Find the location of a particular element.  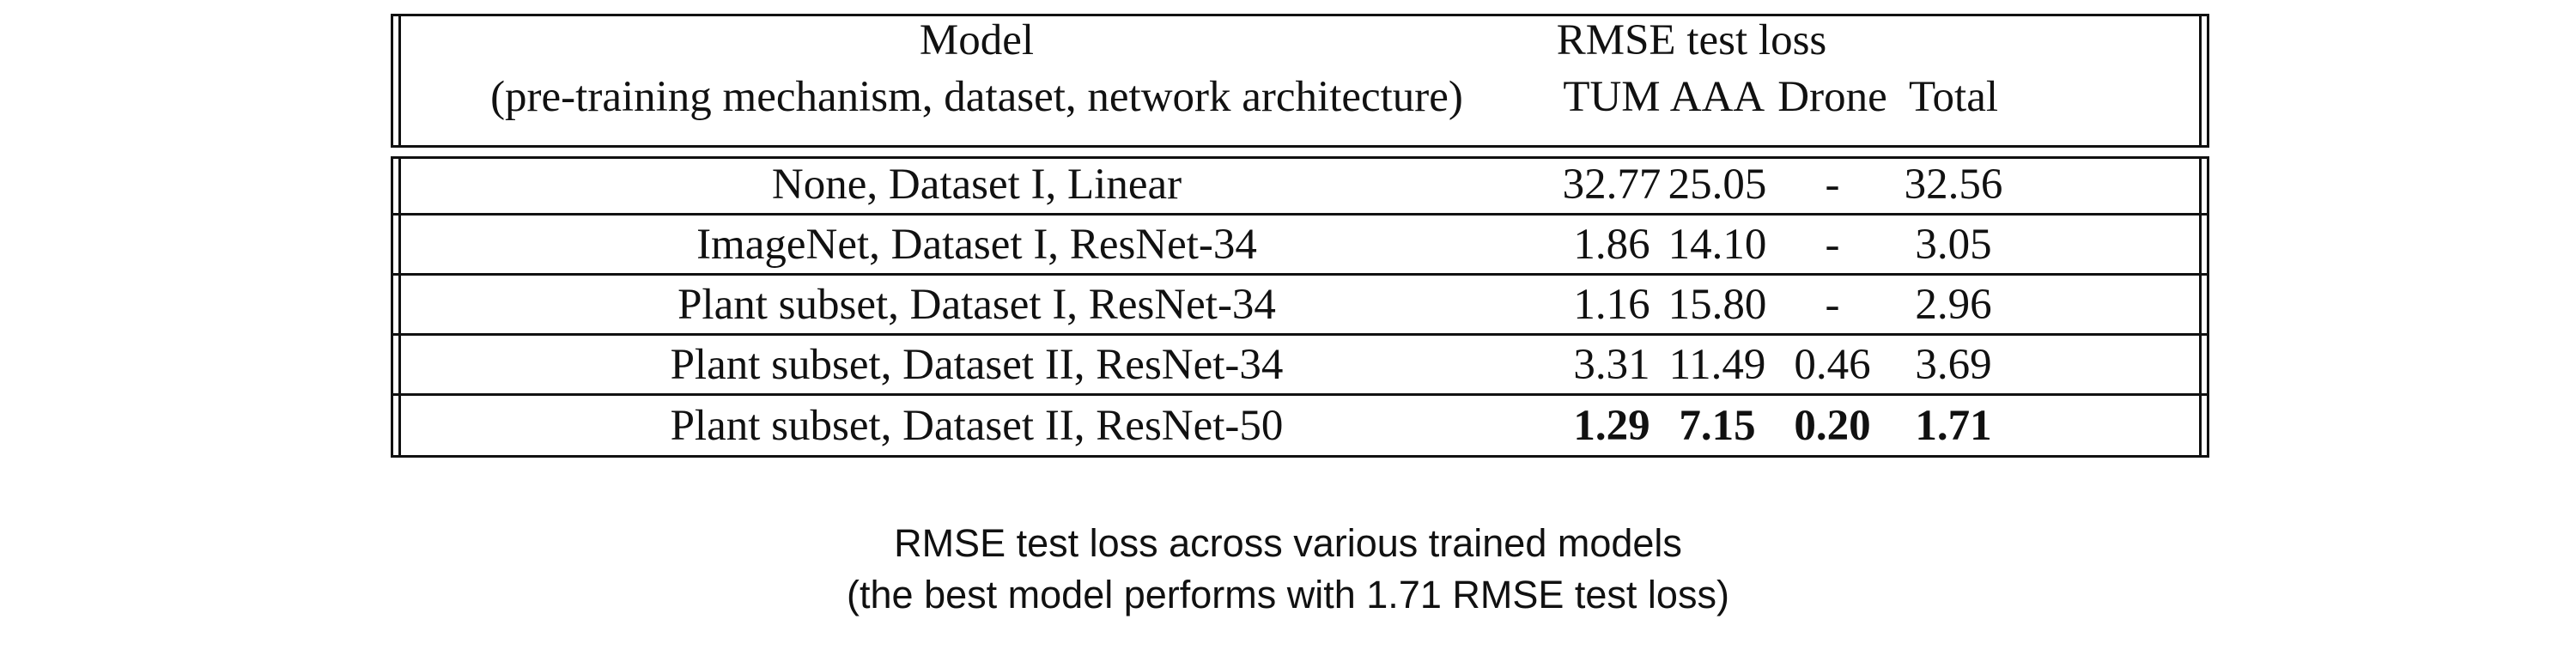

row-value-total: 2.96 is located at coordinates (1953, 305).